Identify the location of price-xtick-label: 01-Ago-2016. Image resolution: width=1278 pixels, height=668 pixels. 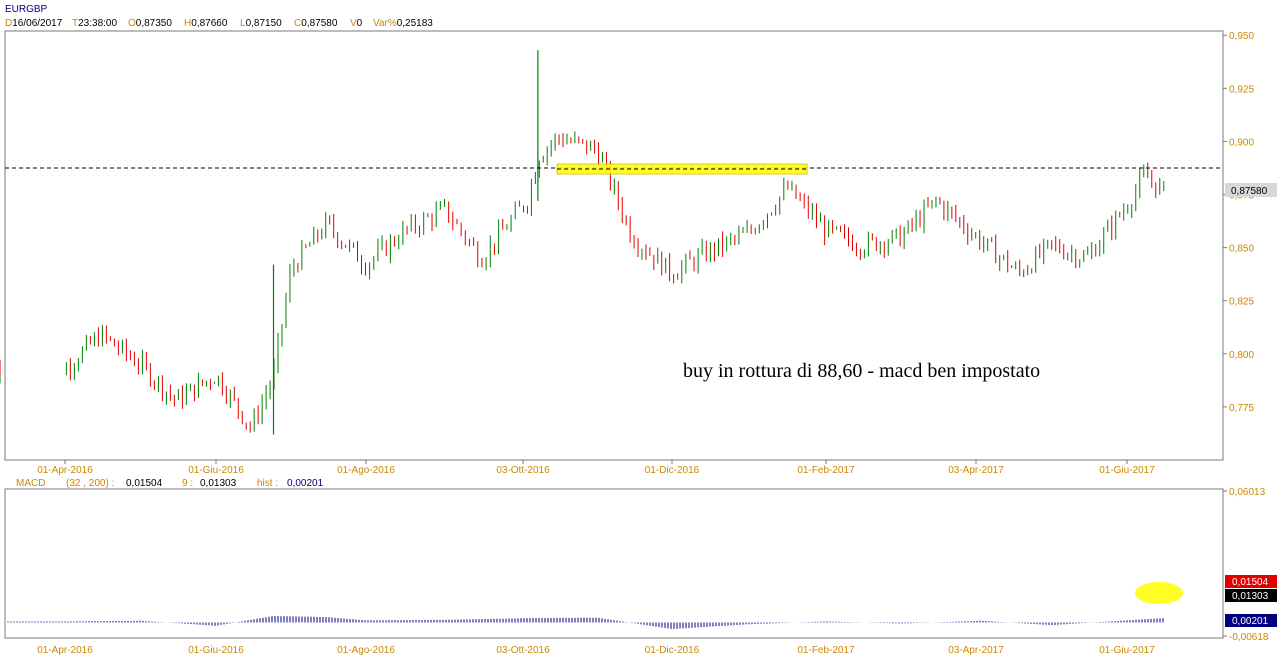
(366, 470).